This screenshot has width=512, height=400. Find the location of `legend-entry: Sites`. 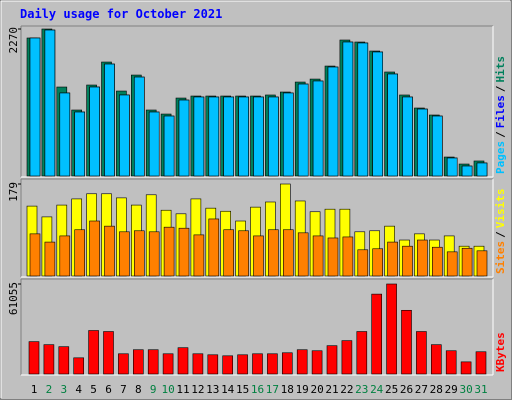

legend-entry: Sites is located at coordinates (500, 257).